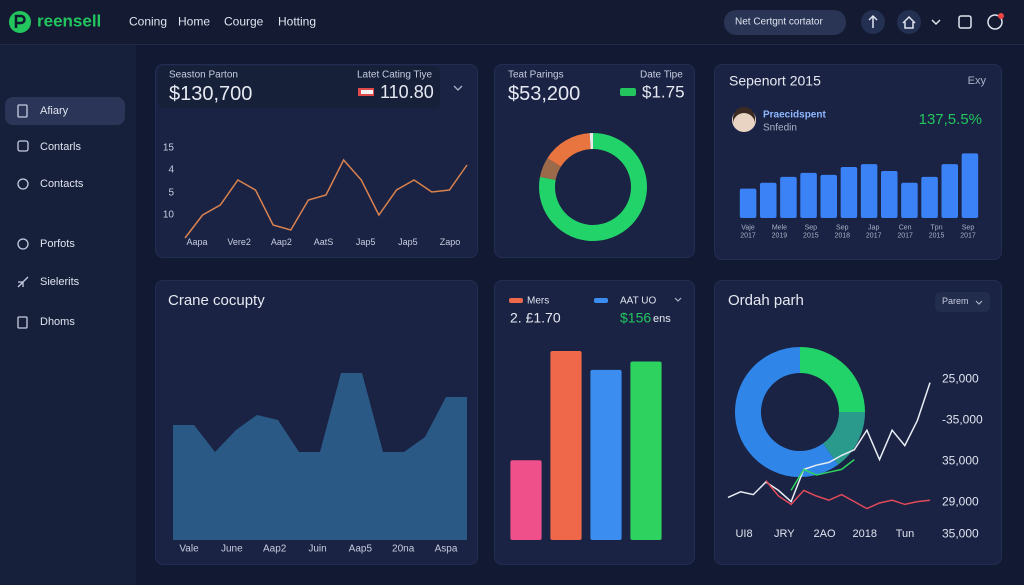 The height and width of the screenshot is (585, 1024). What do you see at coordinates (57, 321) in the screenshot?
I see `sidebar-item: Dhoms` at bounding box center [57, 321].